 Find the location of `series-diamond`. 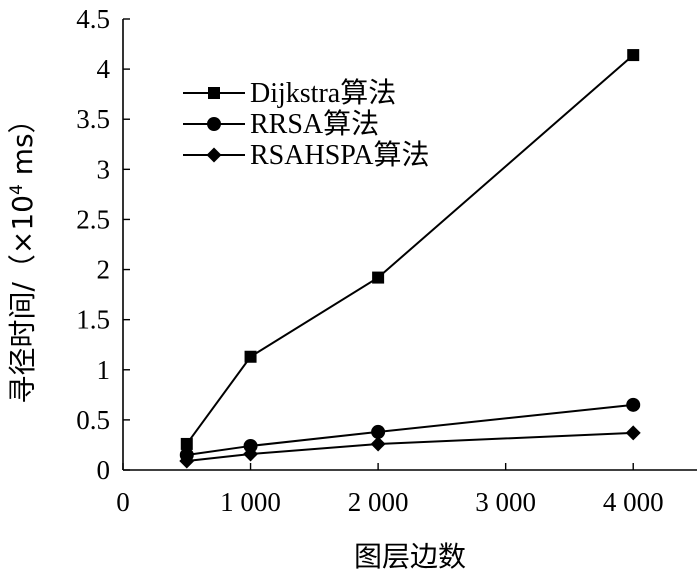

series-diamond is located at coordinates (410, 447).